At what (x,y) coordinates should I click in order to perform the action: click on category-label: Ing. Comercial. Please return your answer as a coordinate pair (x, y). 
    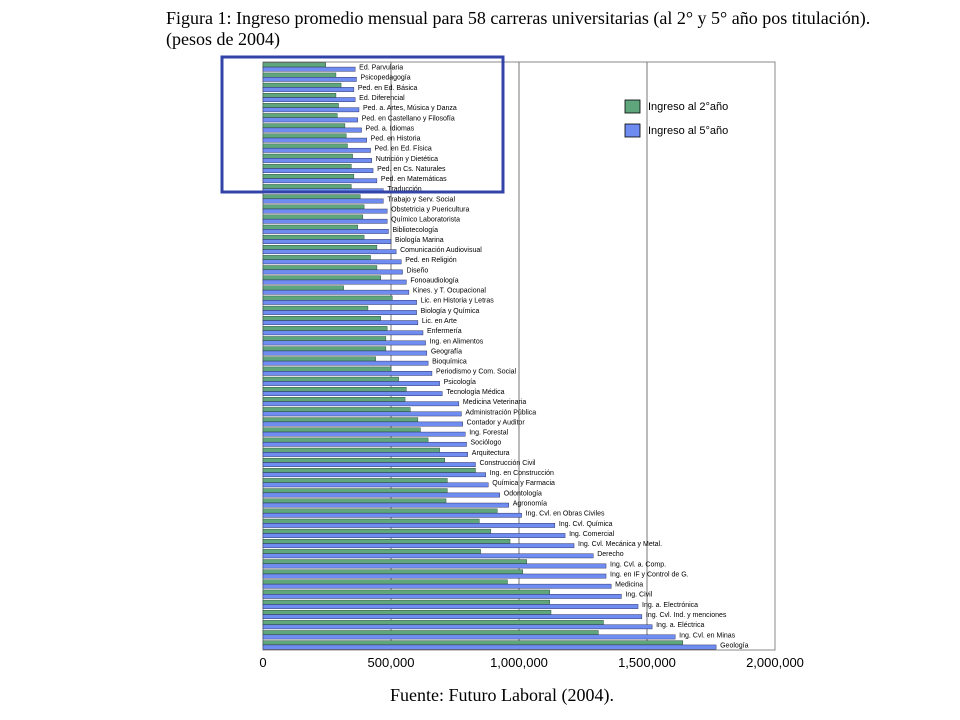
    Looking at the image, I should click on (592, 534).